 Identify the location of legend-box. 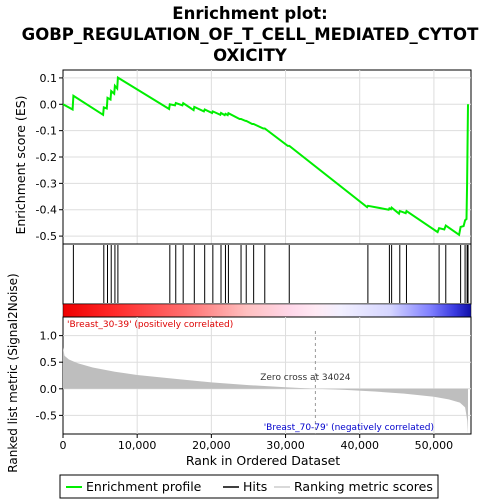
(249, 486).